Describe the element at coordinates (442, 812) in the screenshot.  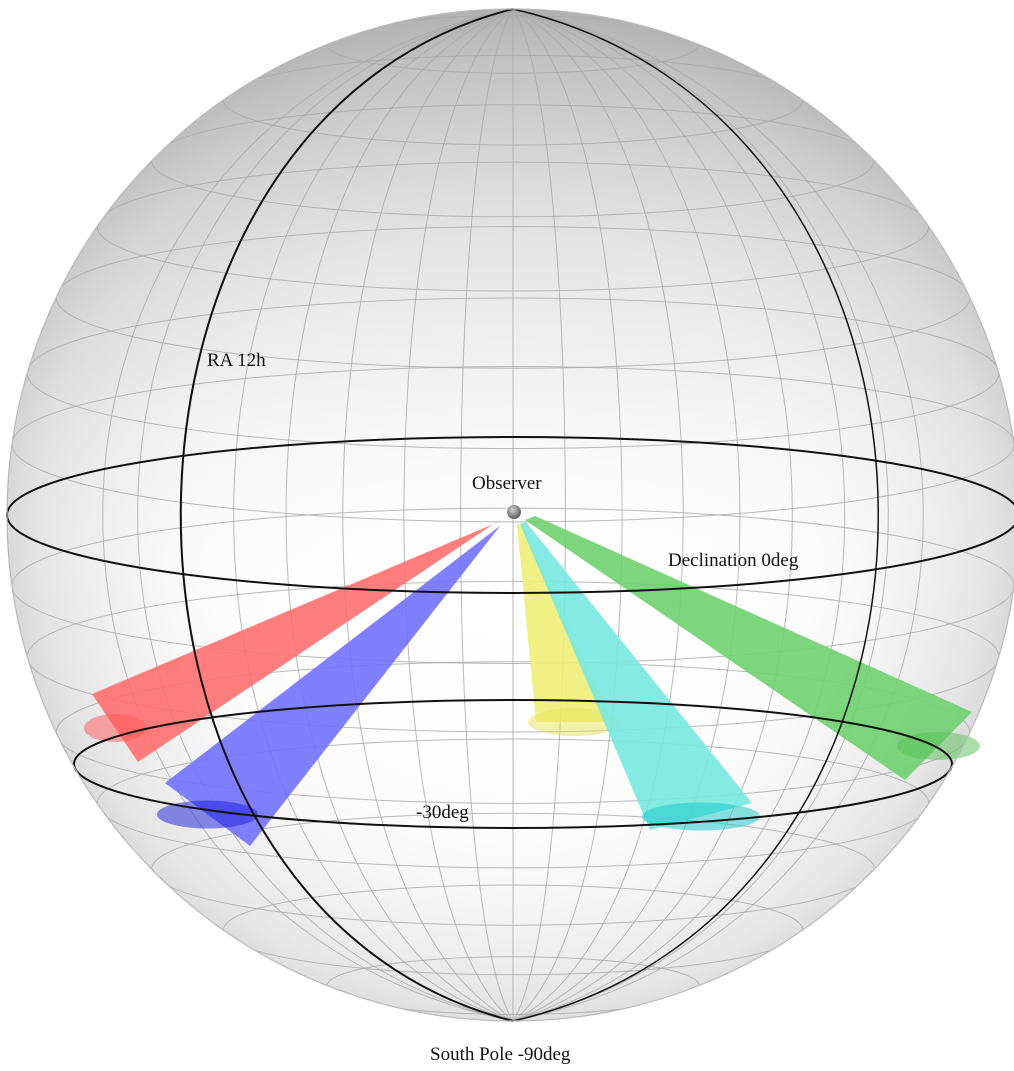
I see `declination-minus30-label: -30deg` at that location.